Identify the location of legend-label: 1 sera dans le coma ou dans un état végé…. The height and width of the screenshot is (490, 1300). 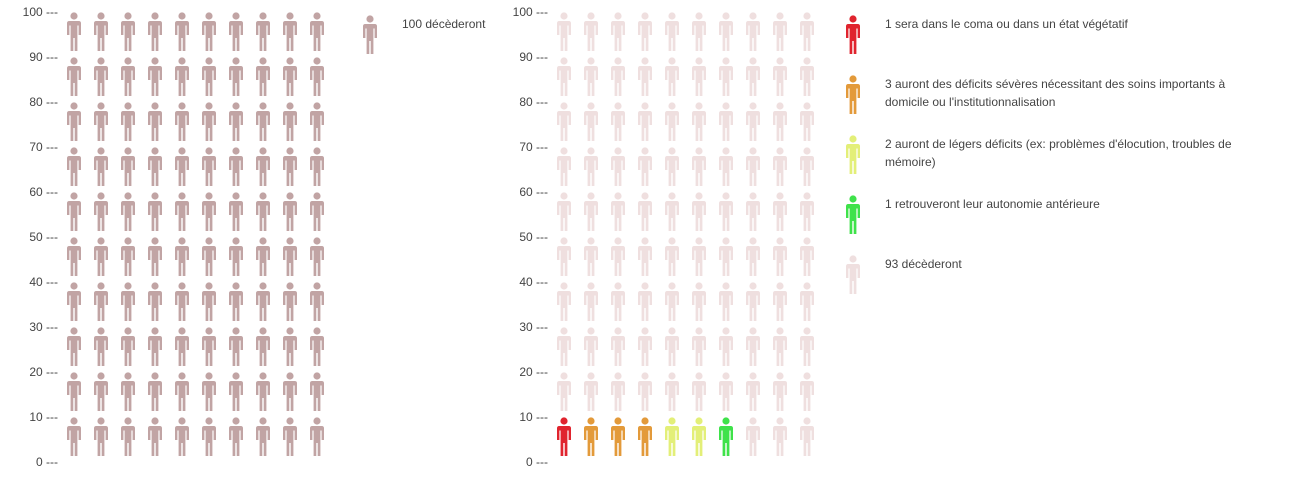
(1006, 24).